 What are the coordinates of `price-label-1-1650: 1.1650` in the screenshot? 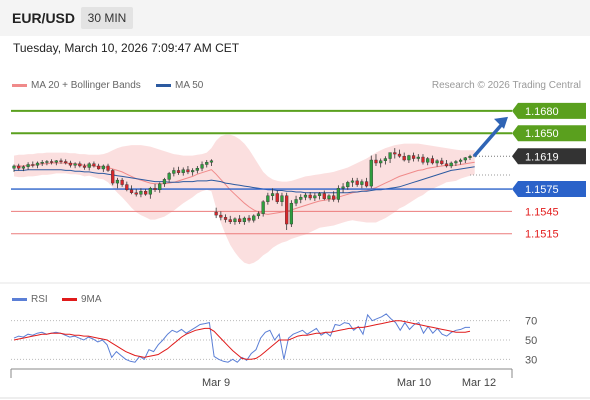 It's located at (549, 133).